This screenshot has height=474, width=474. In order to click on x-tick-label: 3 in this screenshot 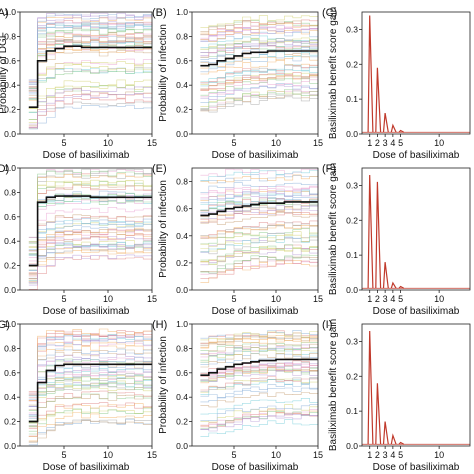, I will do `click(385, 455)`.